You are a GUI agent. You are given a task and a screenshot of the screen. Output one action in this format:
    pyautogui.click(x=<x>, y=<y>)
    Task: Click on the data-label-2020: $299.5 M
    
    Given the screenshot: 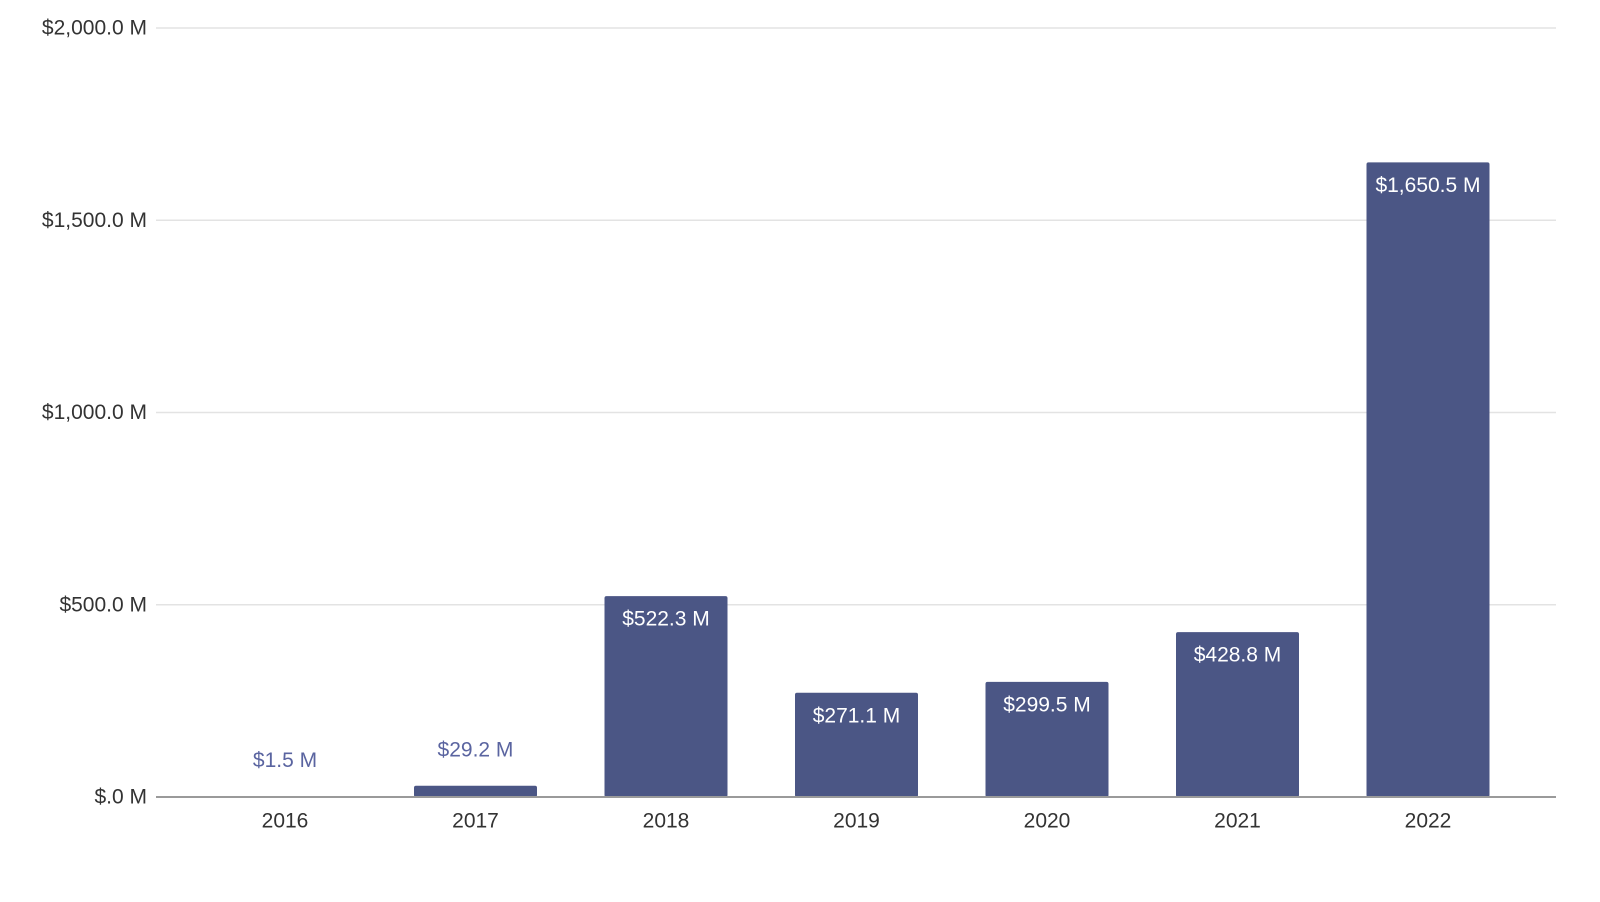 What is the action you would take?
    pyautogui.click(x=1047, y=704)
    